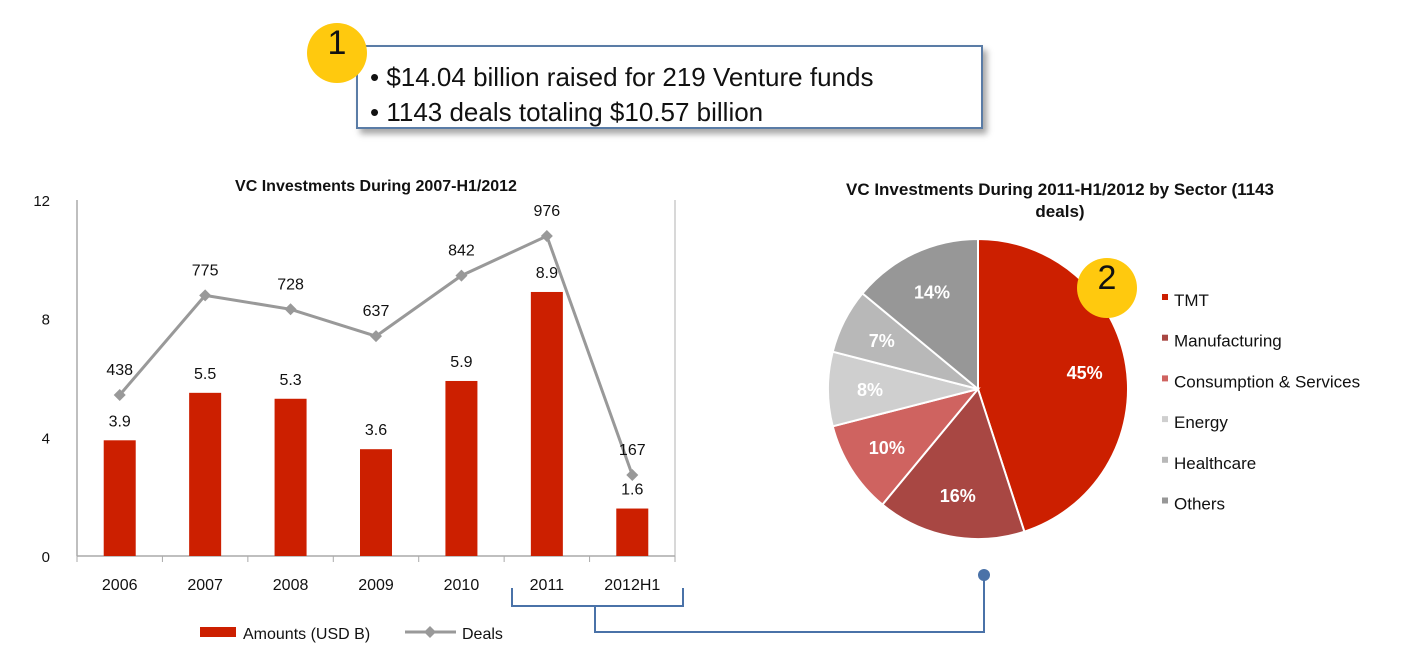  Describe the element at coordinates (205, 474) in the screenshot. I see `bar-2007` at that location.